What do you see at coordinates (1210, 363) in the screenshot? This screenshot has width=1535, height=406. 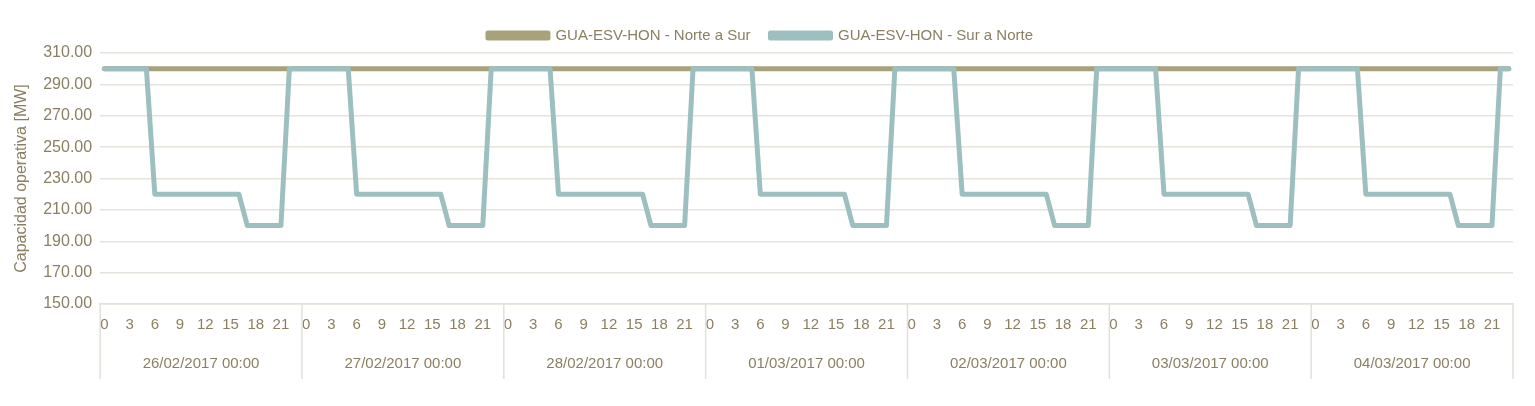 I see `text: 03/03/2017 00:00` at bounding box center [1210, 363].